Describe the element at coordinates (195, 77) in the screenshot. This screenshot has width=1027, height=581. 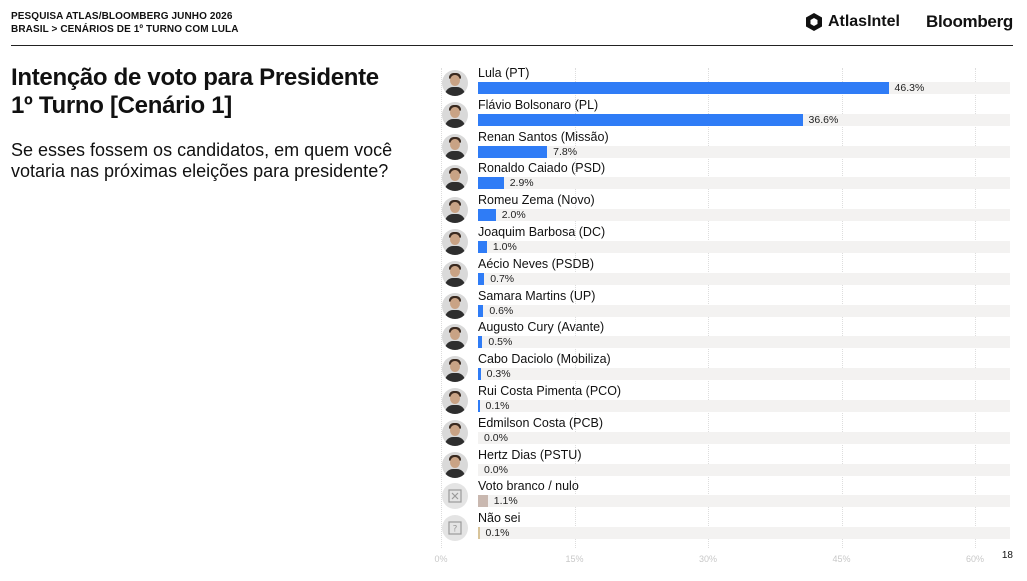
I see `page-title-line-1: Intenção de voto para Presidente` at that location.